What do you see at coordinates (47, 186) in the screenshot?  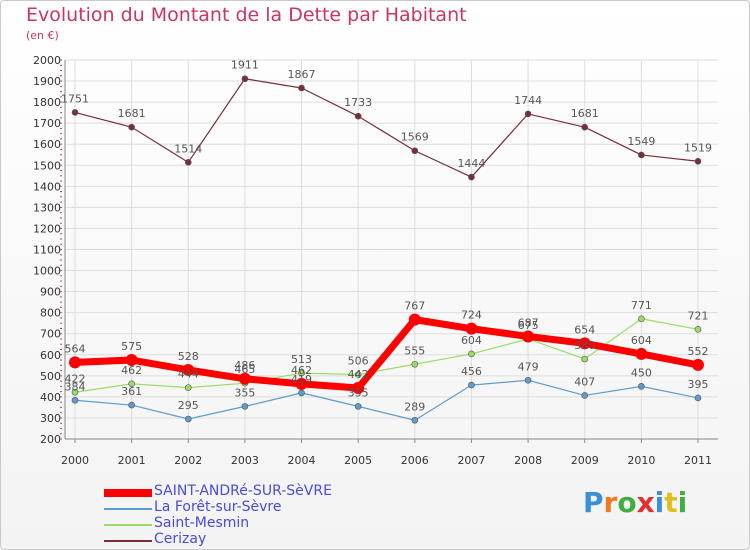 I see `y-tick-label: 1400` at bounding box center [47, 186].